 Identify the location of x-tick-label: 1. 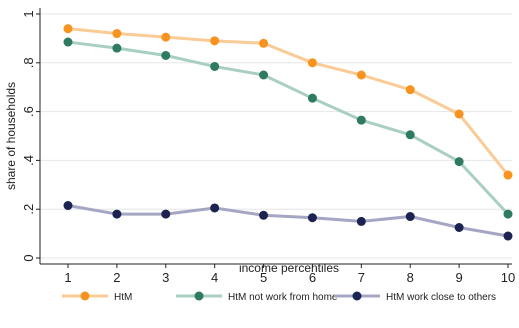
(67, 277).